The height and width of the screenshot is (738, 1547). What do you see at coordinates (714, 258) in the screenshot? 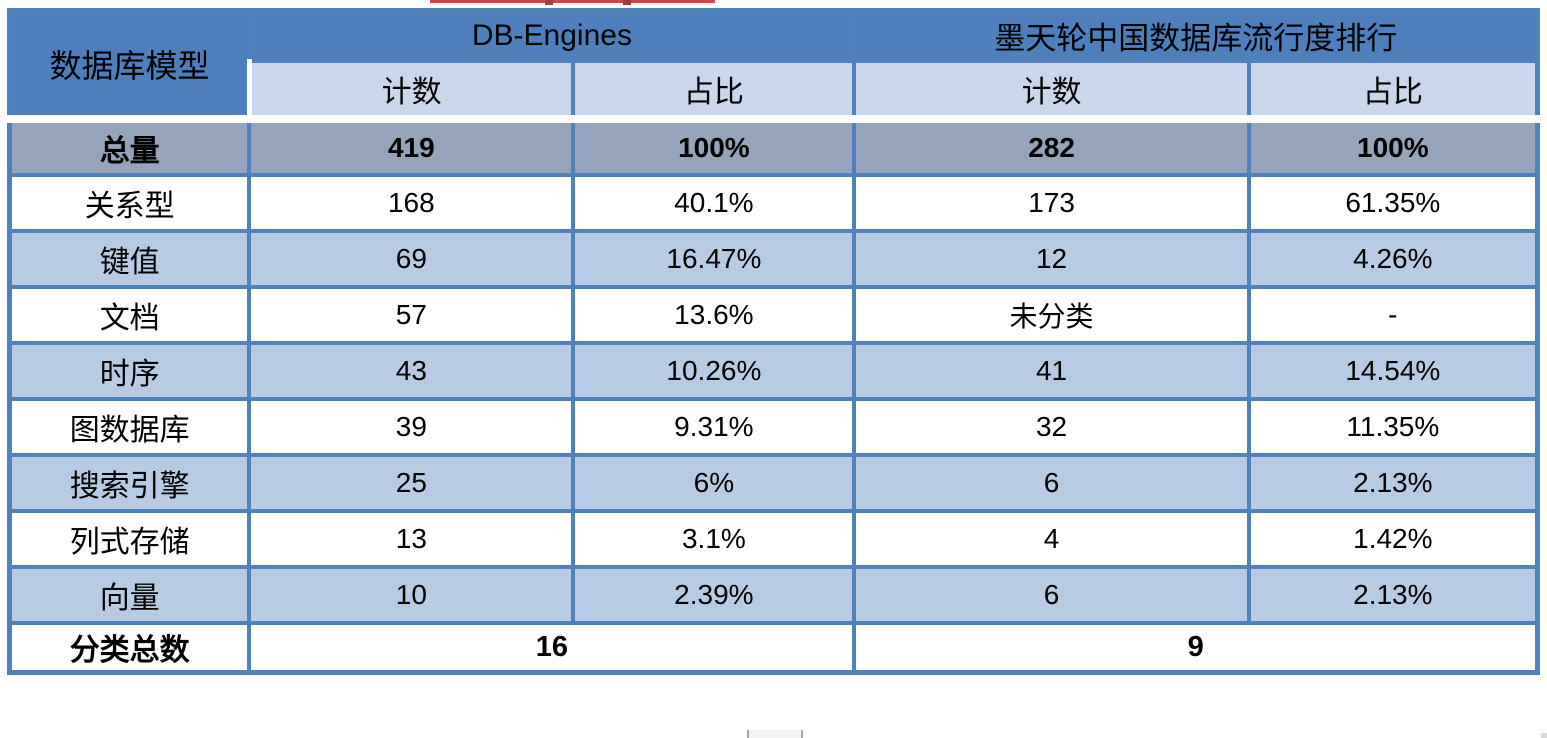
I see `cell-value: 16.47%` at bounding box center [714, 258].